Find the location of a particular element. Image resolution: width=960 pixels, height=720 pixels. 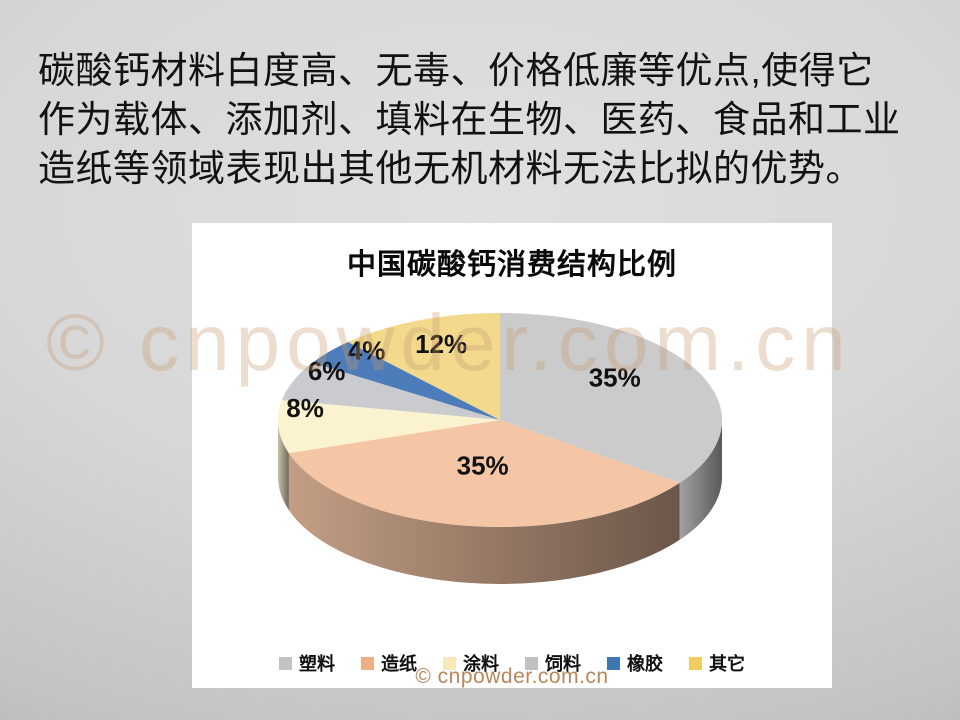

pie-slice-造纸 is located at coordinates (484, 473).